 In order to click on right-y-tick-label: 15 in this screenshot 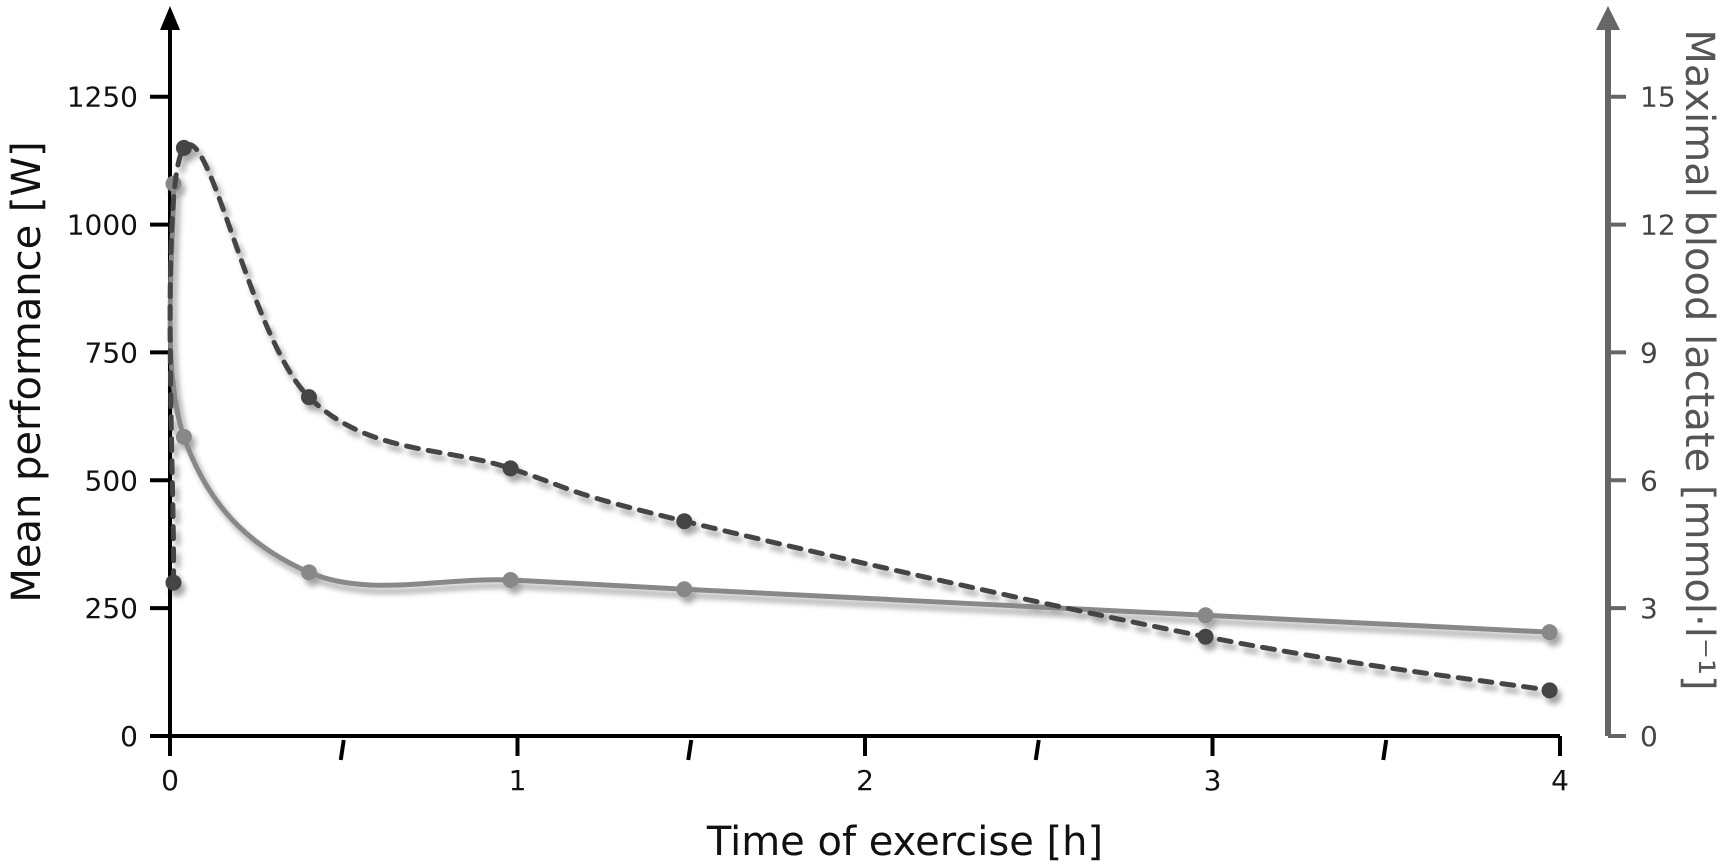, I will do `click(1658, 97)`.